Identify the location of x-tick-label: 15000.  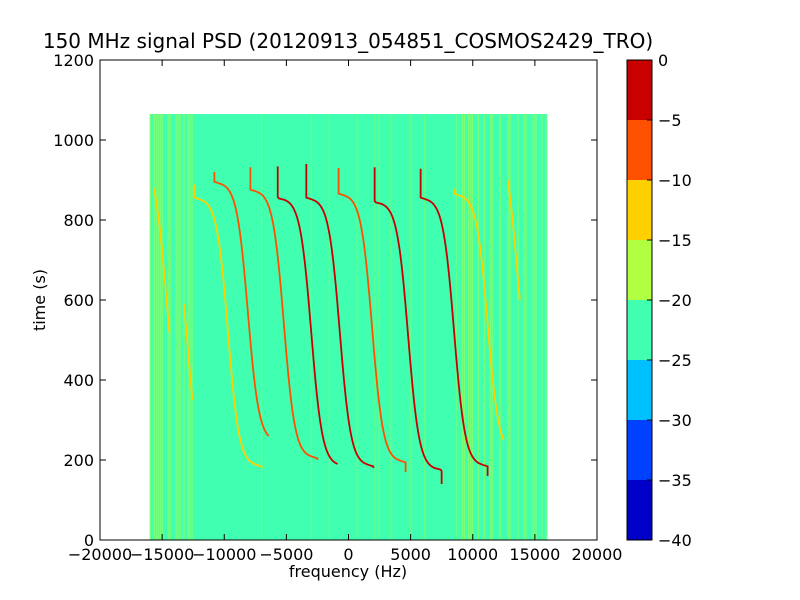
(534, 554).